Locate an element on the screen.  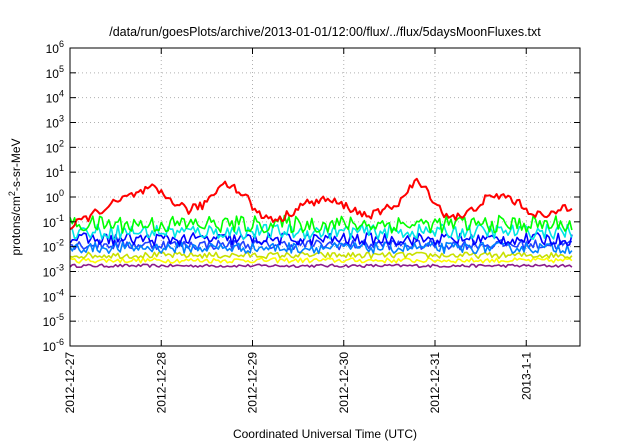
y-tick-label: 10⁰ is located at coordinates (55, 196).